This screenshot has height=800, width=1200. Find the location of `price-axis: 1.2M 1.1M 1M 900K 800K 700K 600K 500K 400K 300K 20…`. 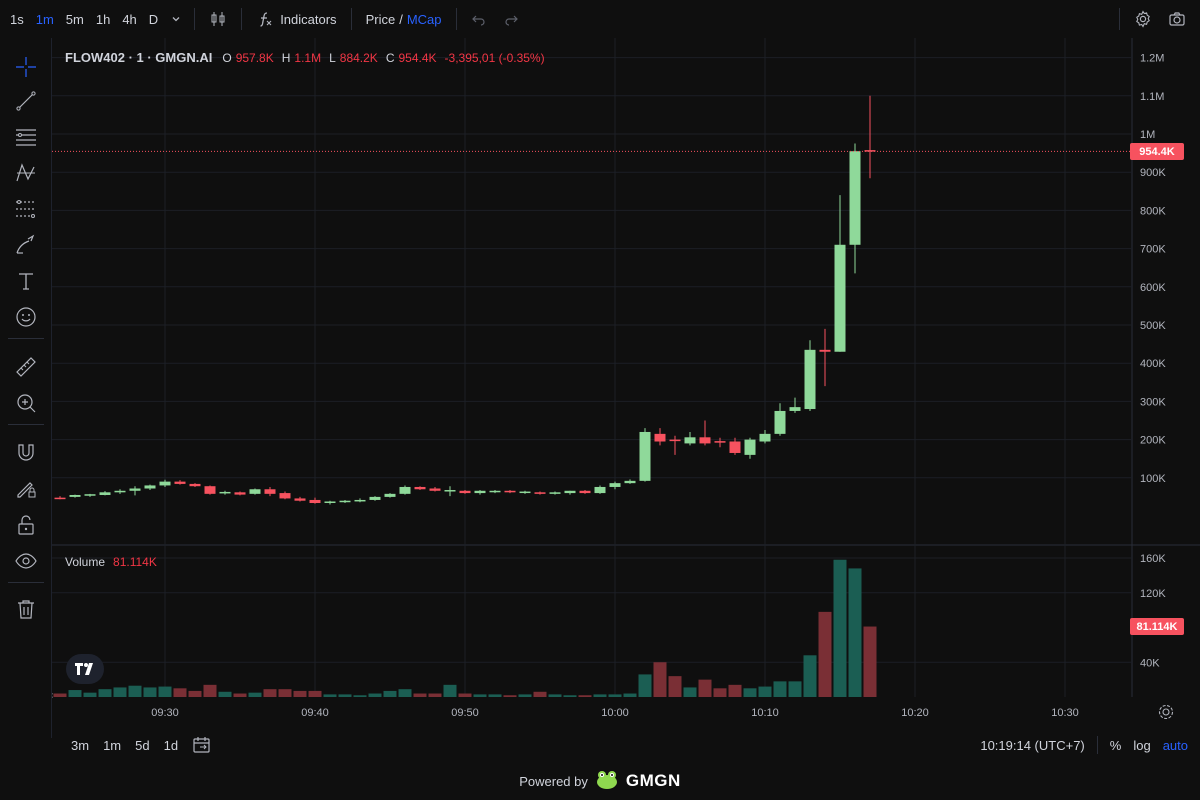

price-axis: 1.2M 1.1M 1M 900K 800K 700K 600K 500K 400K 300K 20… is located at coordinates (1153, 269).